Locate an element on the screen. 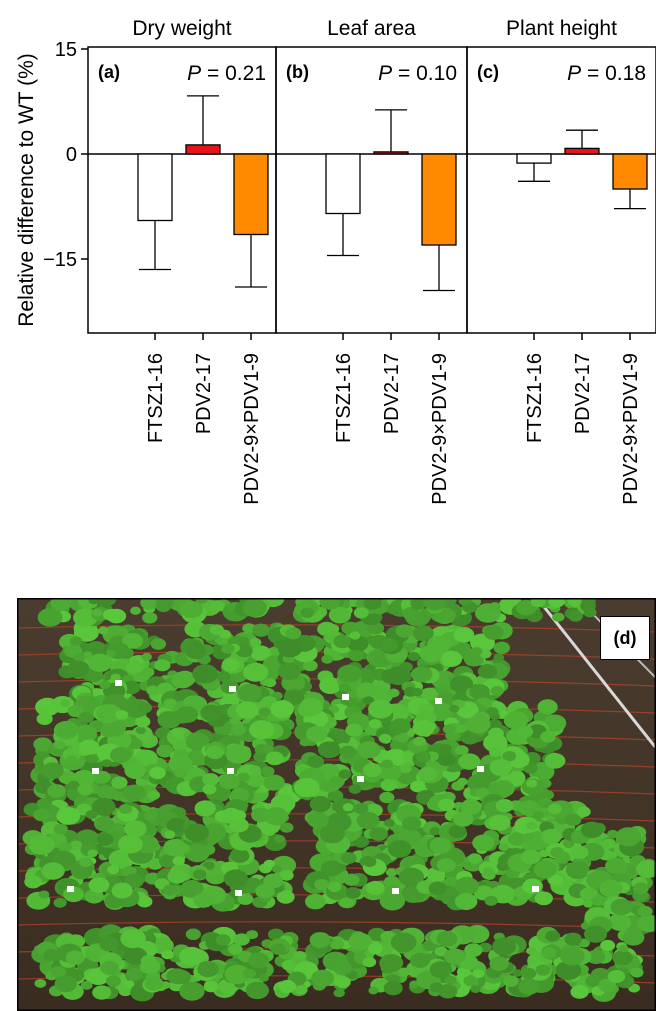  panel-frame is located at coordinates (561, 190).